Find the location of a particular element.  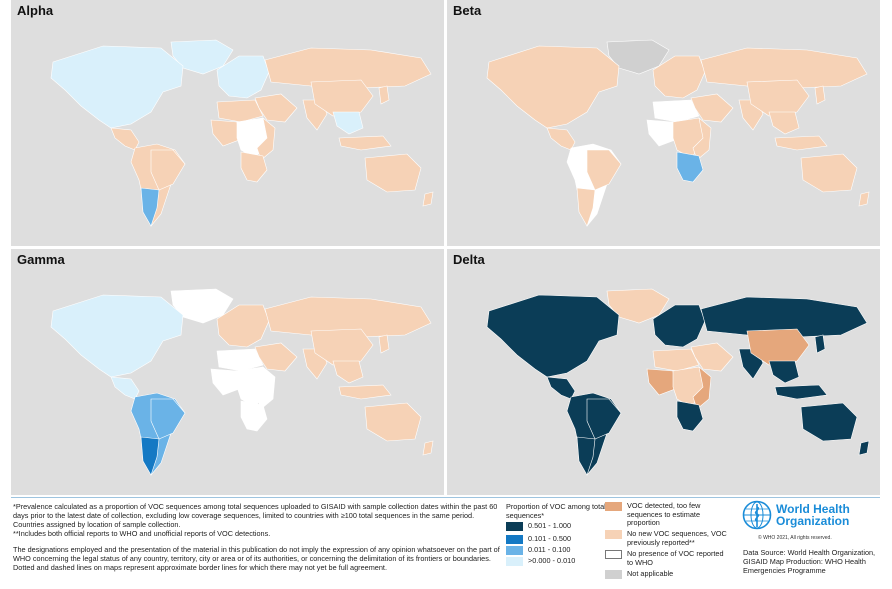

who-logo: World Health Organization is located at coordinates (796, 515).